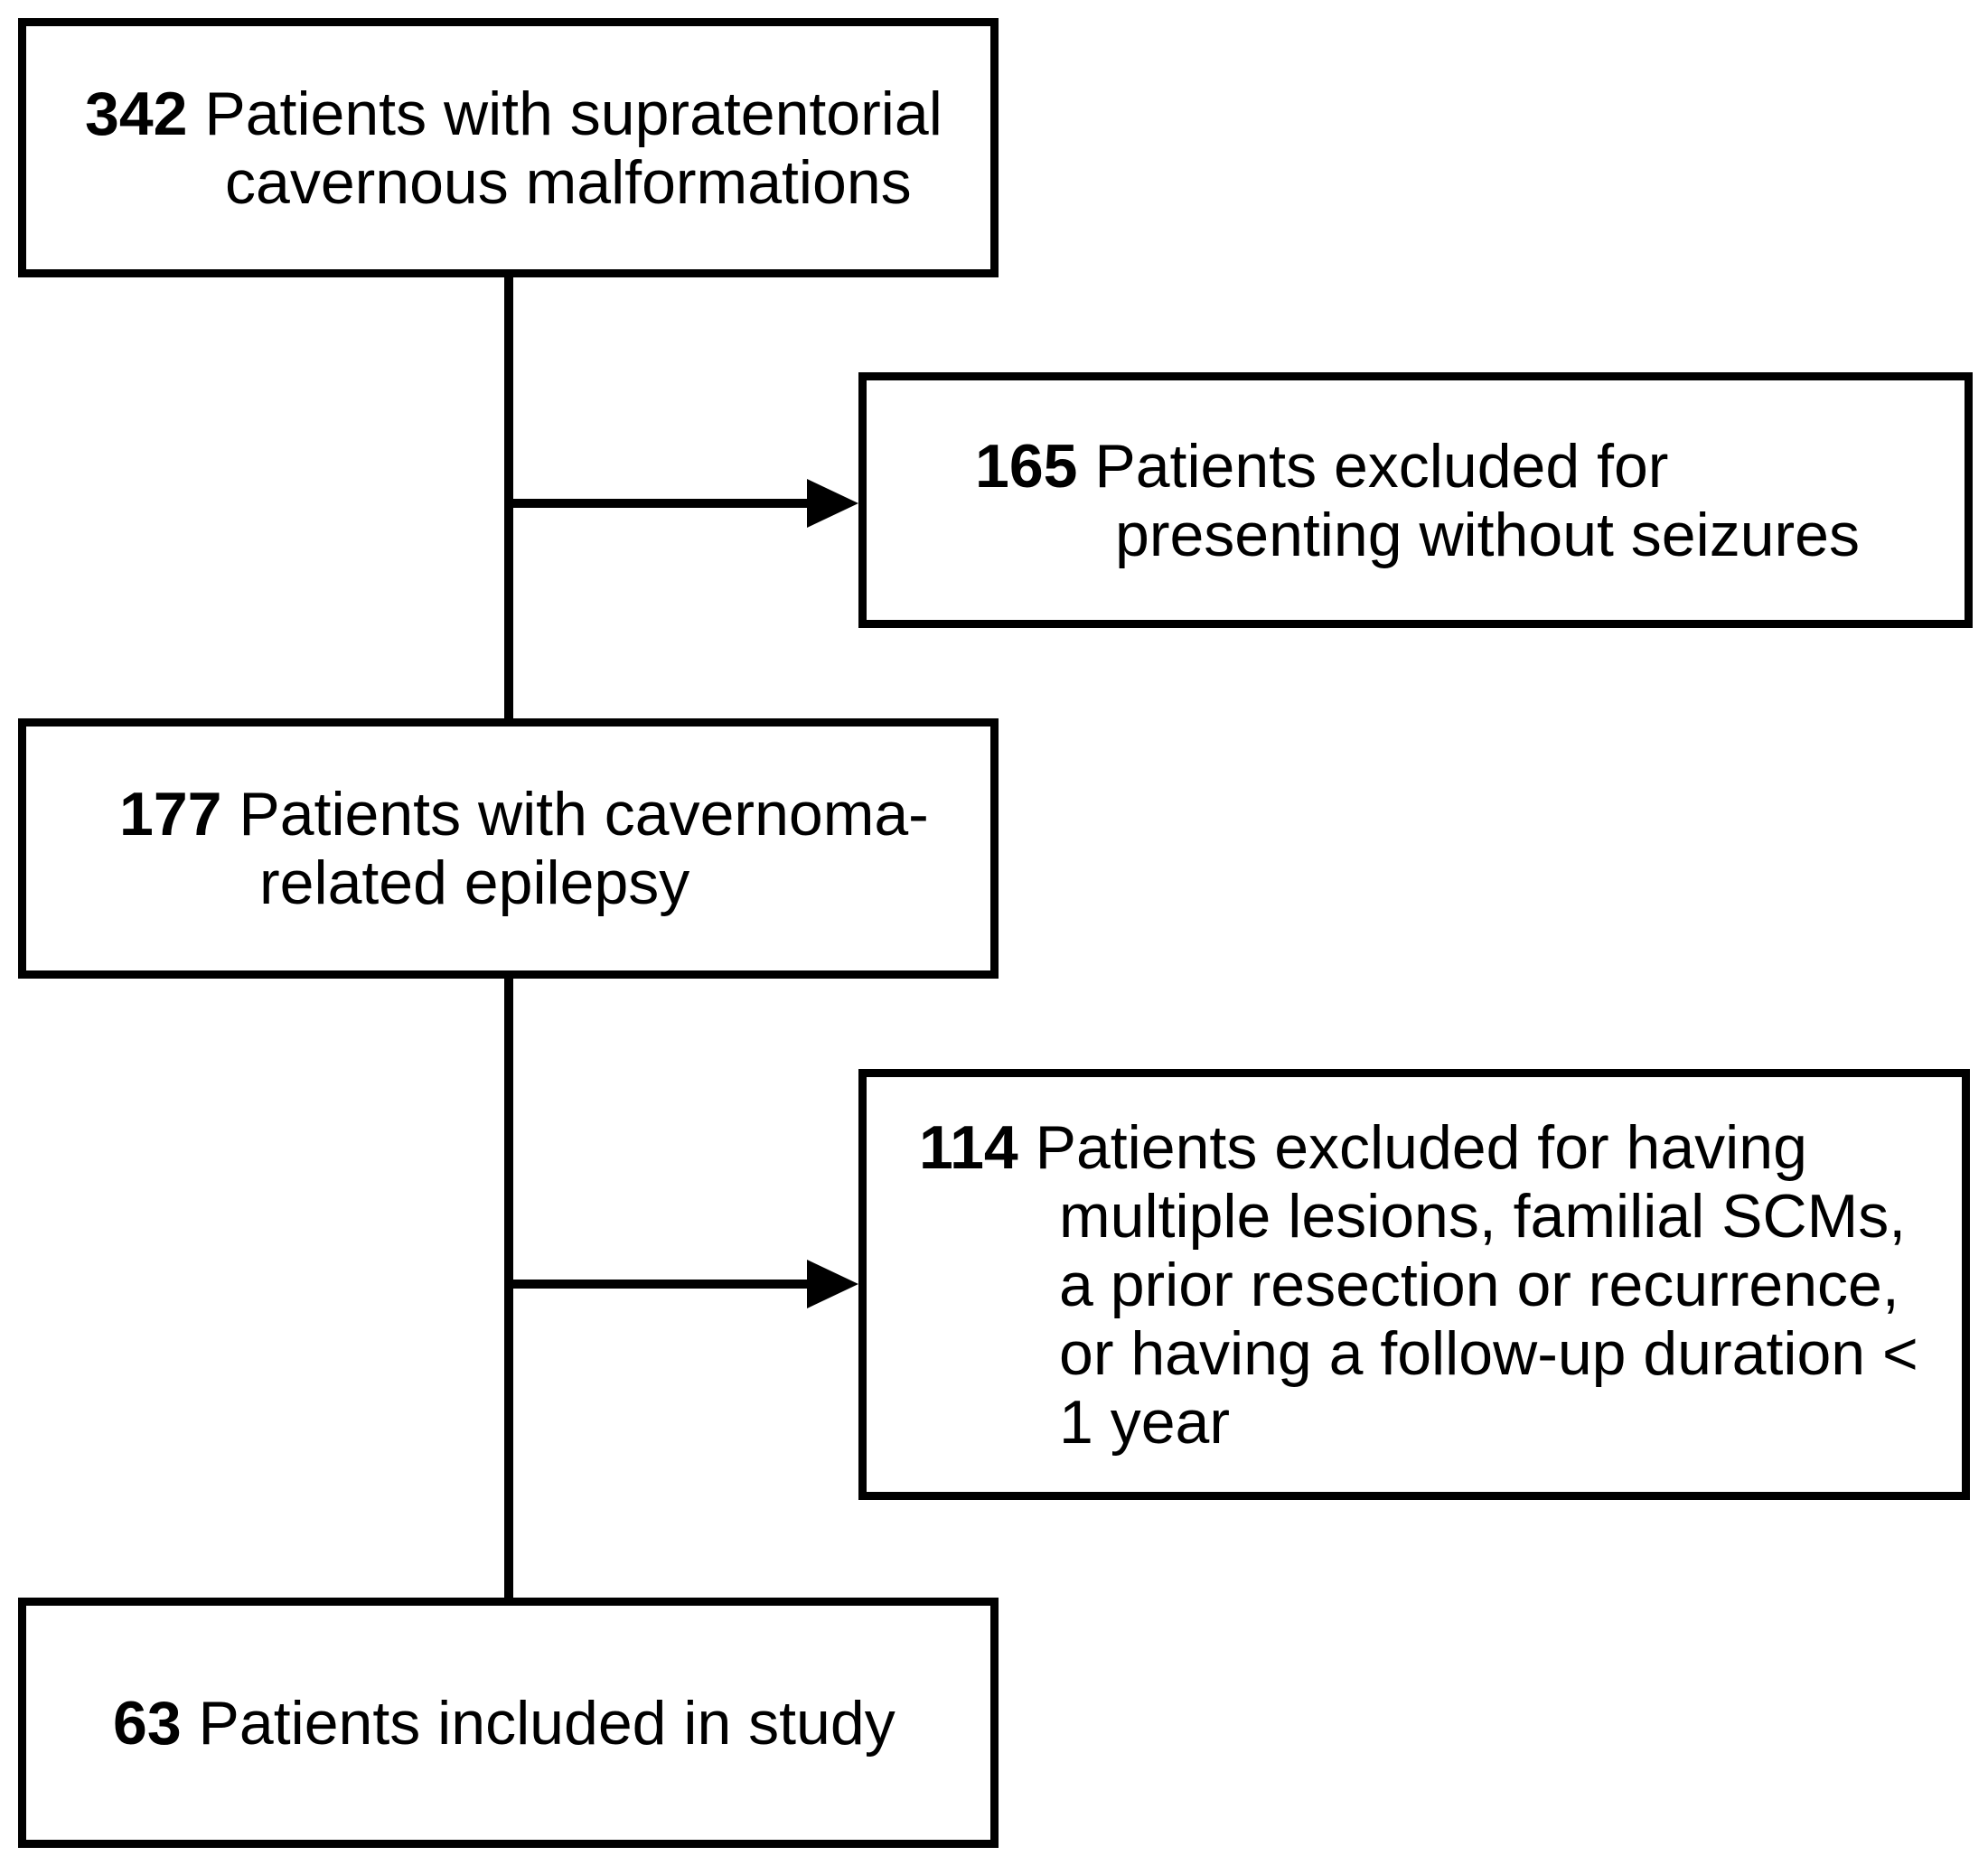  Describe the element at coordinates (832, 1284) in the screenshot. I see `arrowhead-icon-excluded-criteria` at that location.